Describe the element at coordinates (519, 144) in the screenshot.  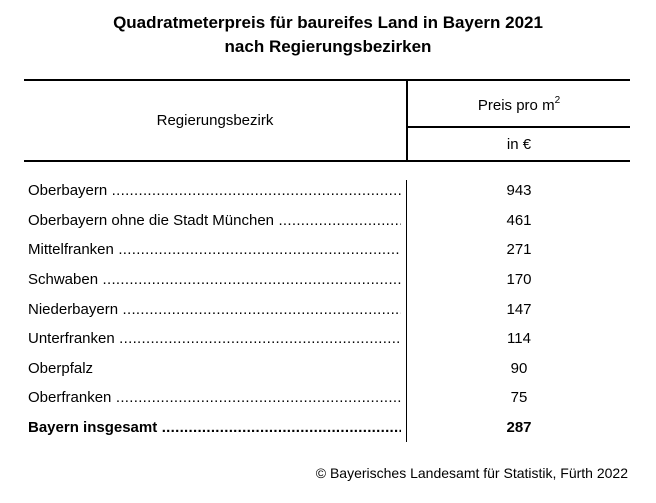
I see `header-unit: in €` at that location.